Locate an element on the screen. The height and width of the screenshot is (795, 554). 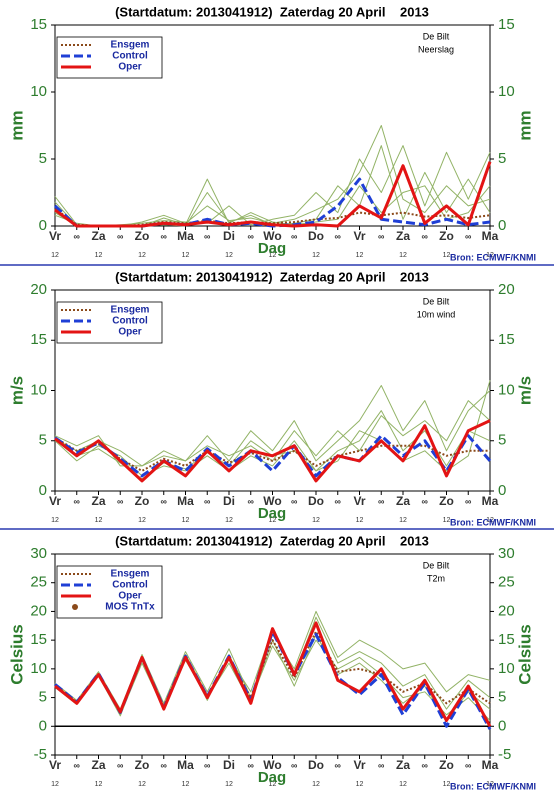
member-line is located at coordinates (272, 186).